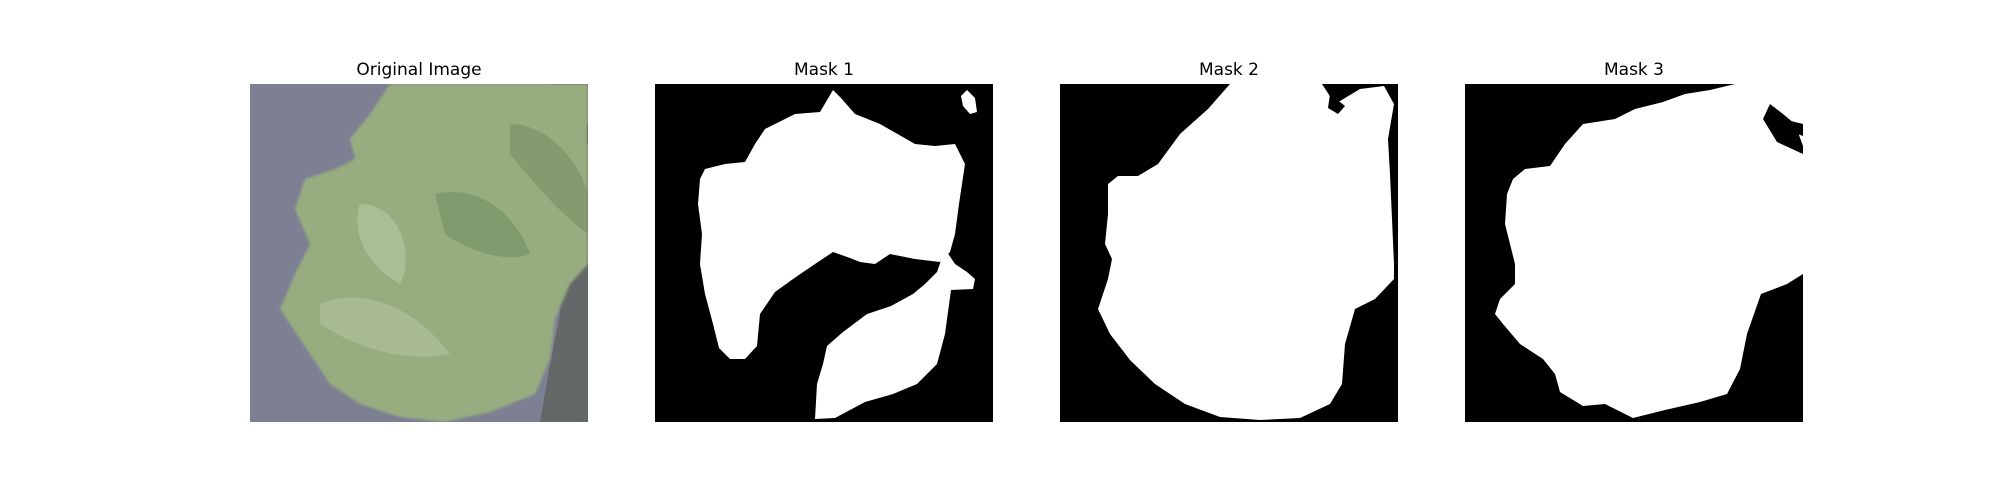 This screenshot has height=500, width=2000. What do you see at coordinates (419, 253) in the screenshot?
I see `original-image` at bounding box center [419, 253].